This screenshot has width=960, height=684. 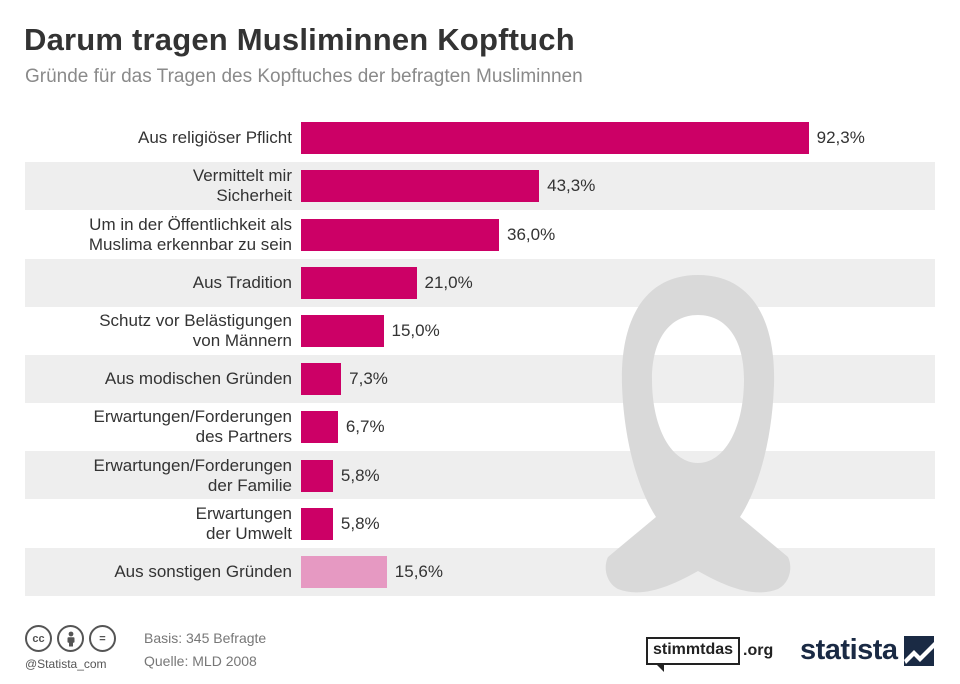 I want to click on value-label: 7,3%, so click(x=368, y=379).